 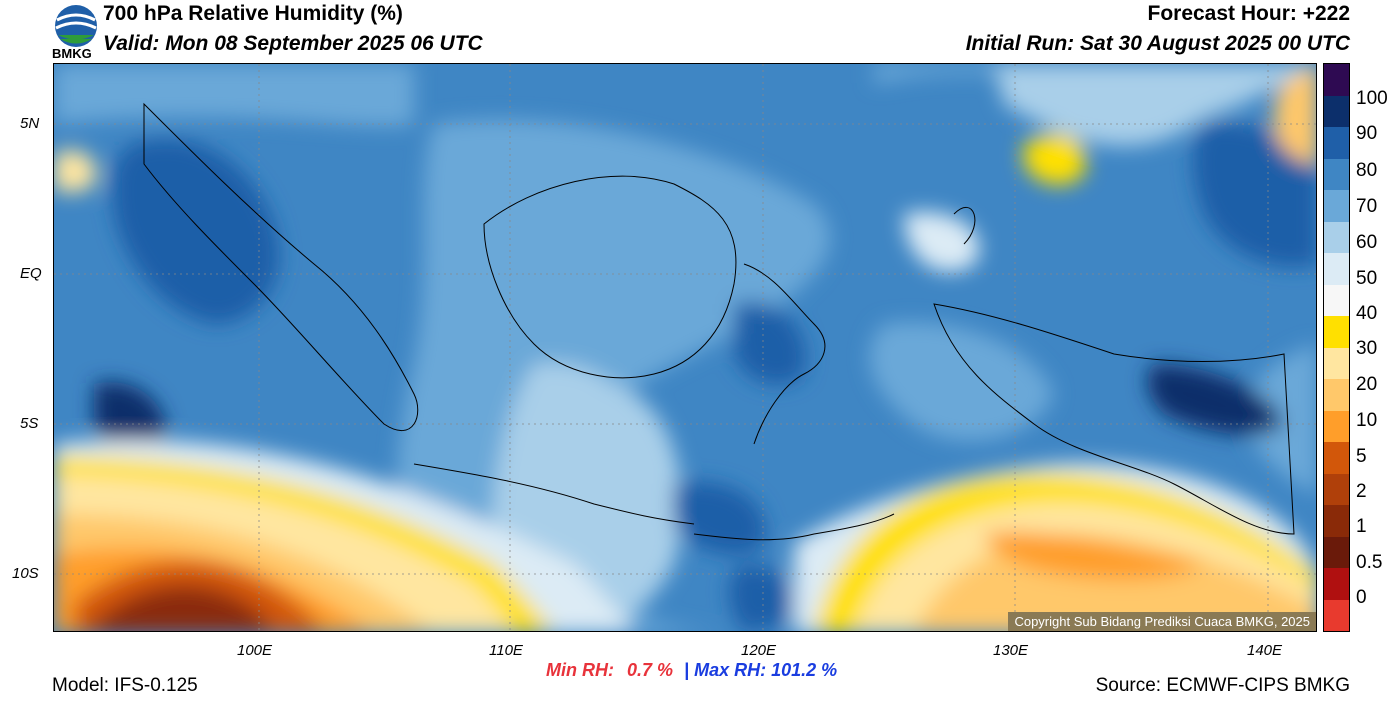 I want to click on colorbar-label-10: 10, so click(x=1367, y=420).